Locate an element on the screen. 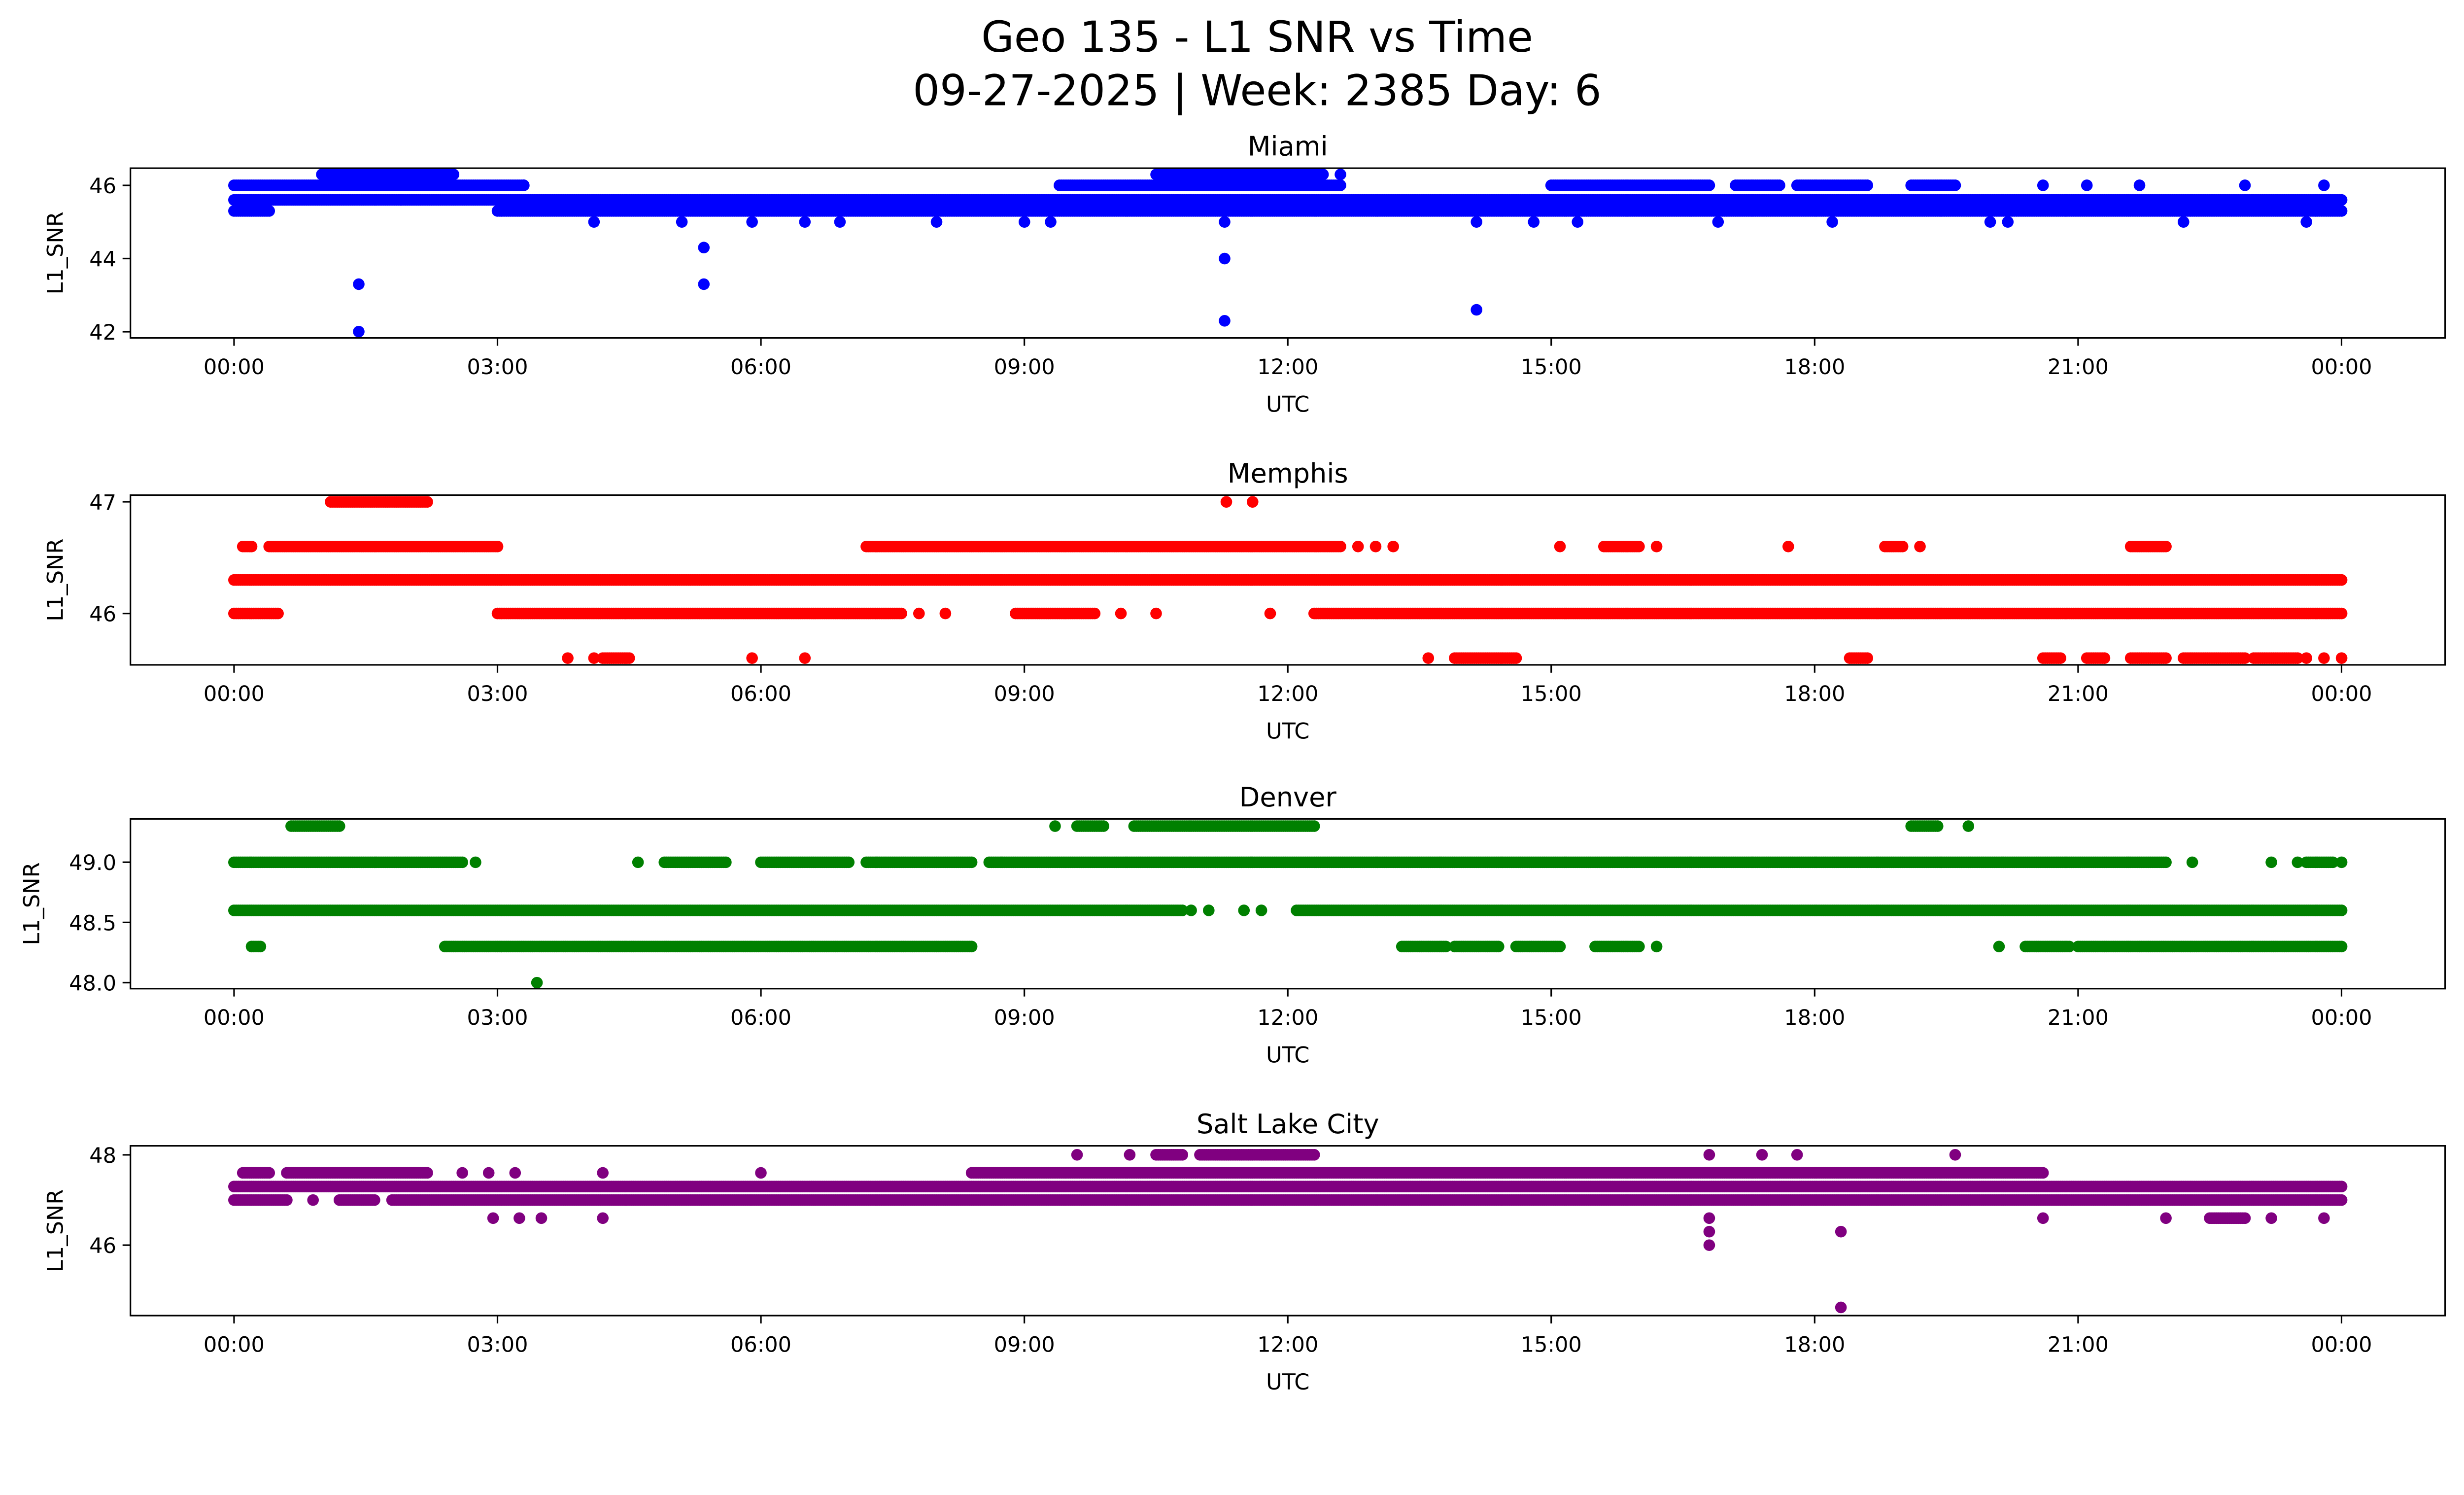 This screenshot has height=1495, width=2464. figure-title-line1: Geo 135 - L1 SNR vs Time is located at coordinates (1257, 37).